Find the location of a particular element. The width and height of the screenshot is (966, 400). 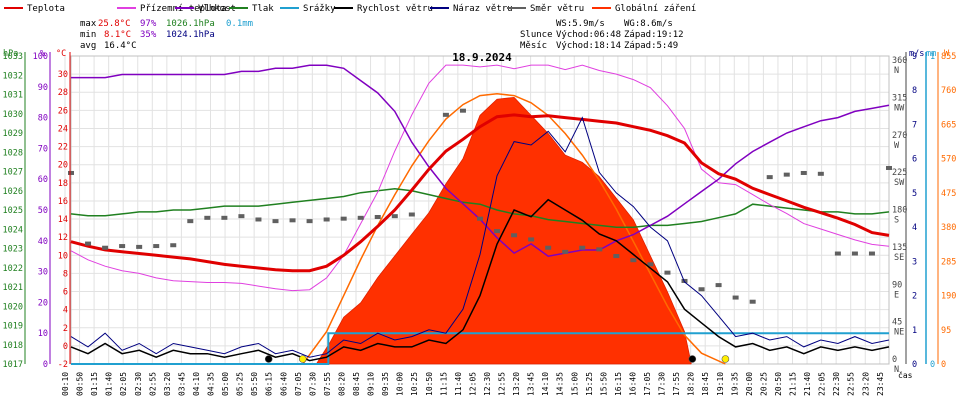

x-tick: 06:40 is located at coordinates (283, 384).